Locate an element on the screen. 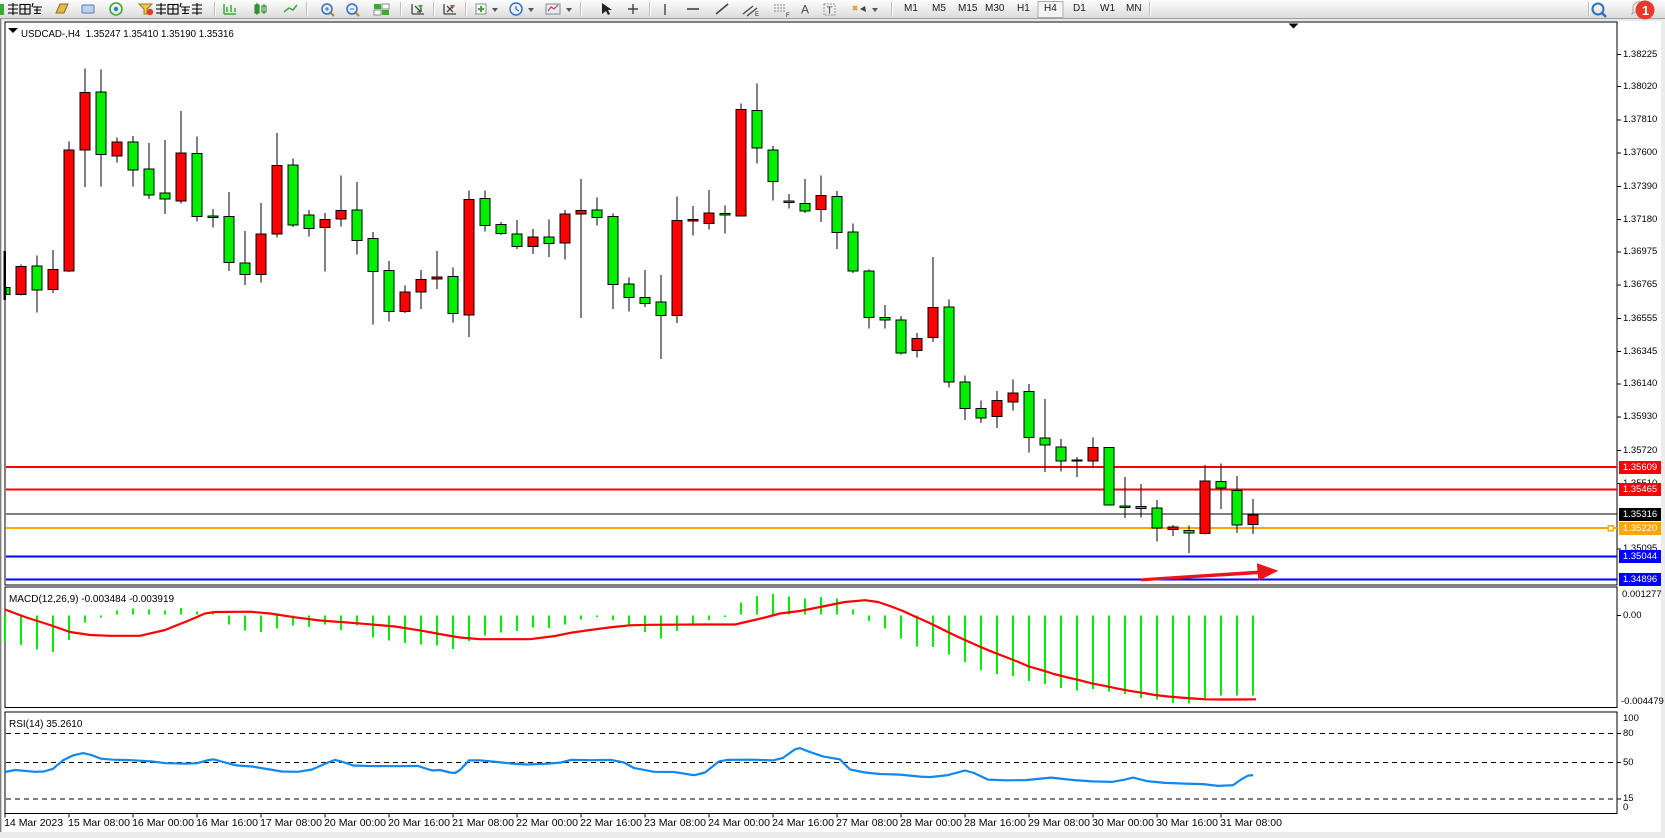 This screenshot has height=838, width=1665. svg-text: 1 is located at coordinates (1645, 10).